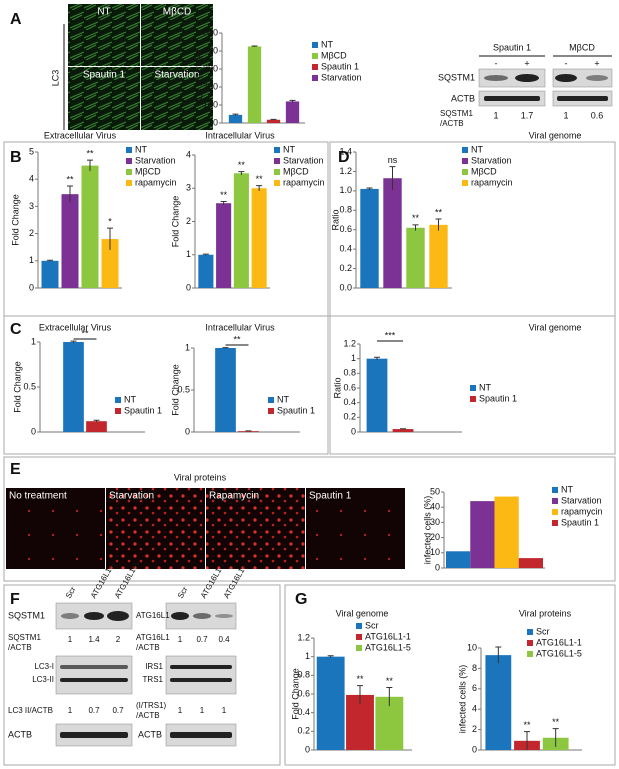  Describe the element at coordinates (435, 522) in the screenshot. I see `y-tick-label: 30` at that location.